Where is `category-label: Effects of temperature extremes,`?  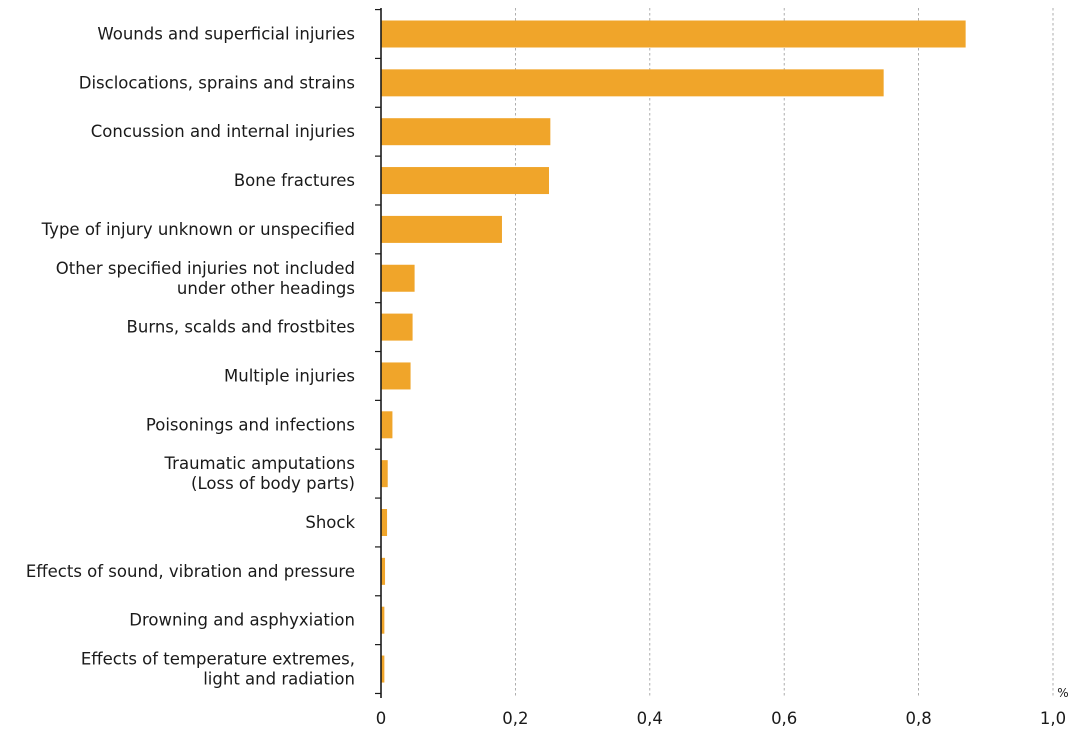
category-label: Effects of temperature extremes, is located at coordinates (218, 659).